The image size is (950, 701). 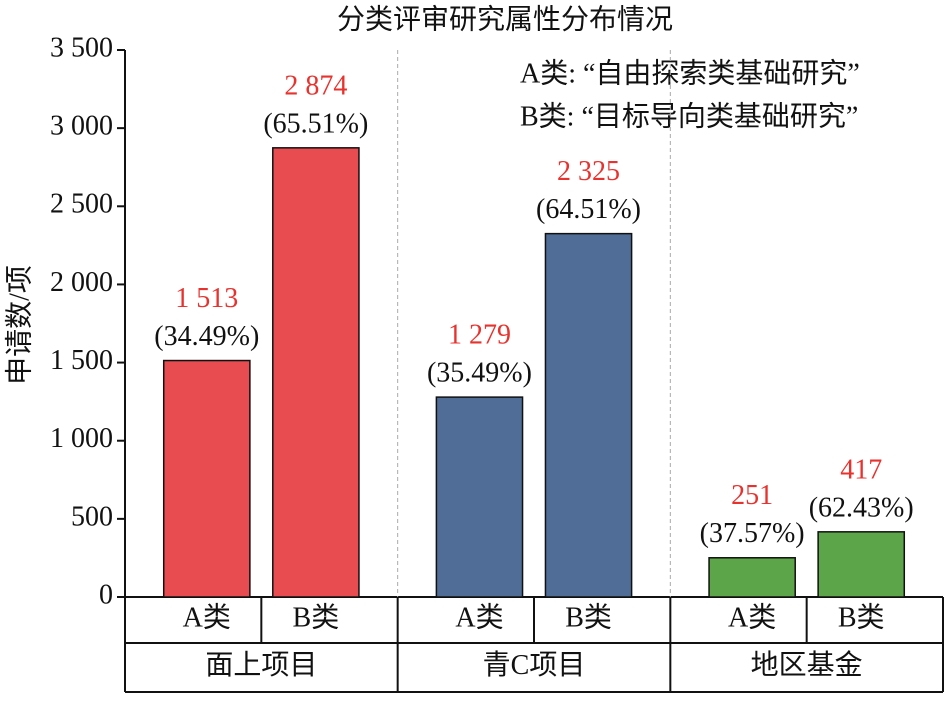 I want to click on y-tick-label: 0, so click(x=106, y=594).